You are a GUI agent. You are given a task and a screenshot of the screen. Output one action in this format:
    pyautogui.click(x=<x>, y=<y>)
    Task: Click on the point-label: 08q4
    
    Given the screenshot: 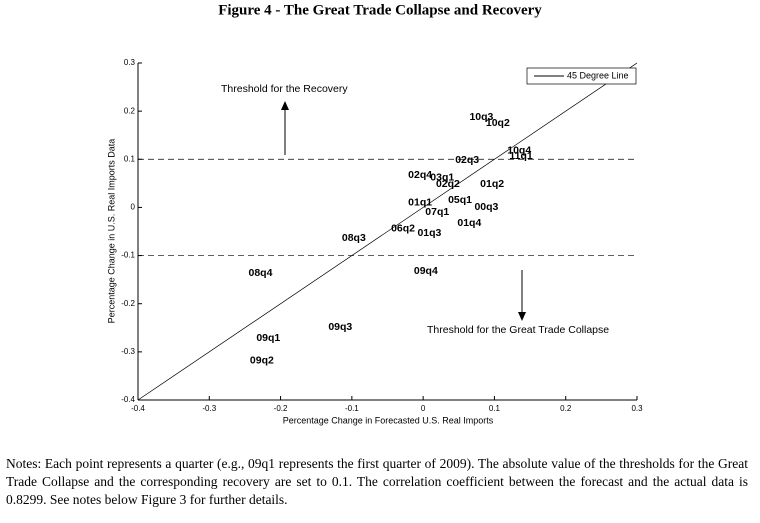 What is the action you would take?
    pyautogui.click(x=260, y=273)
    